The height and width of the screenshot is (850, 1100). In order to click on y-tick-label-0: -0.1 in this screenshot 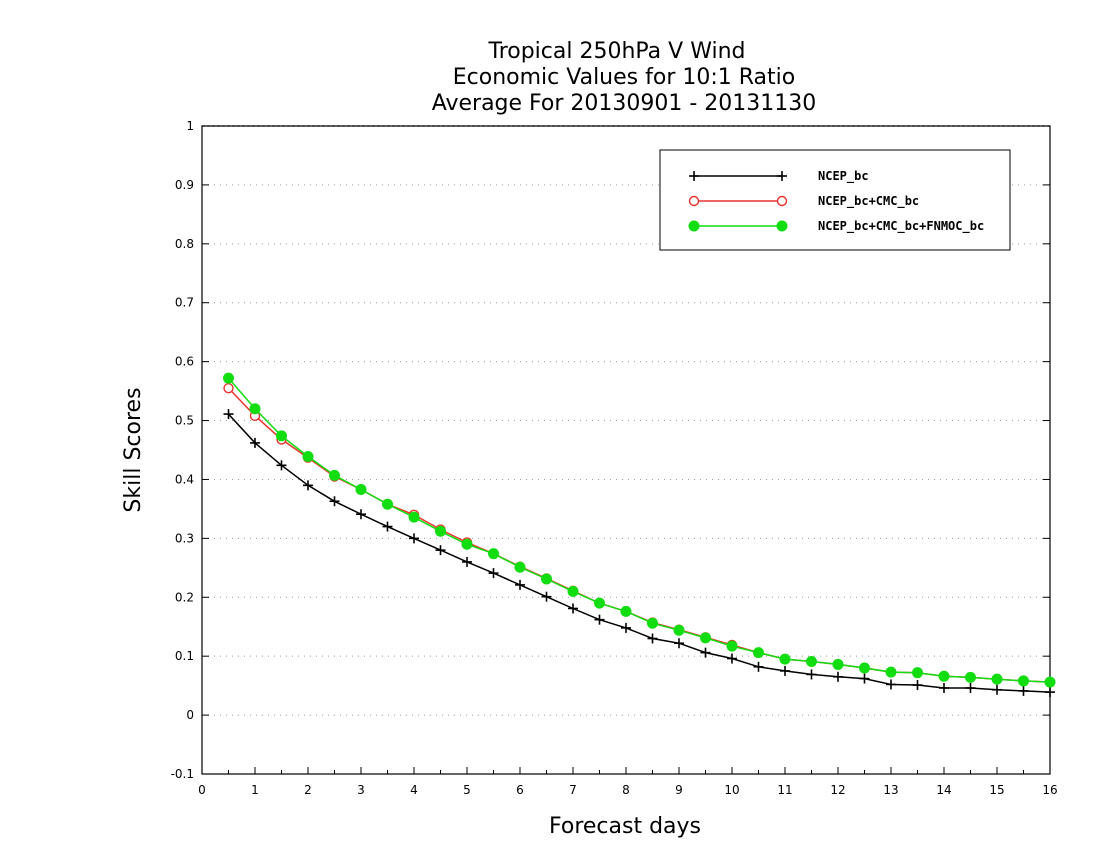, I will do `click(182, 774)`.